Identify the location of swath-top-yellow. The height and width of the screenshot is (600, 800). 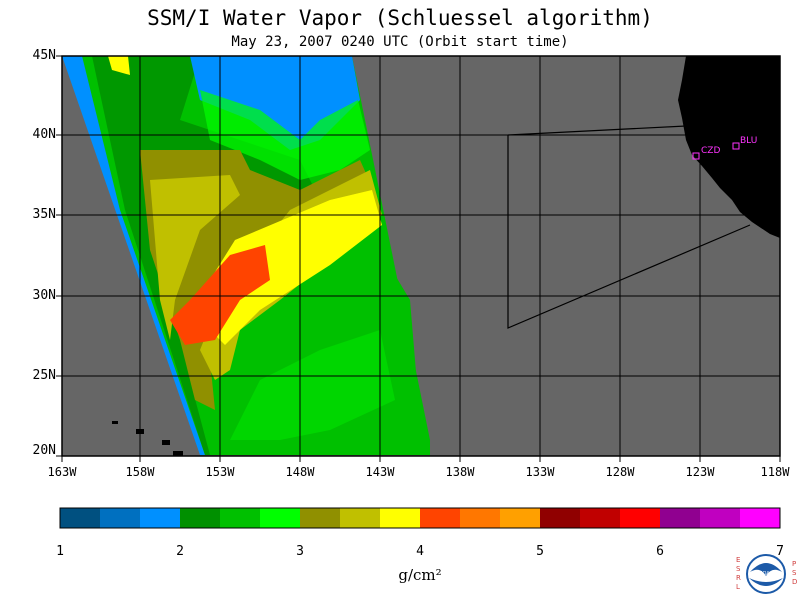
(119, 65).